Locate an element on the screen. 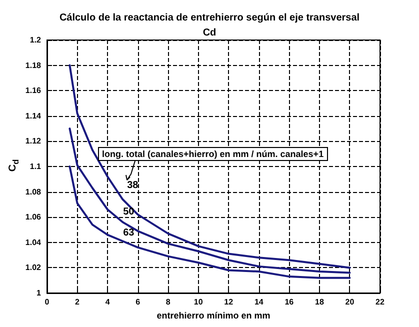 The height and width of the screenshot is (327, 419). y-tick-label: 1.04 is located at coordinates (33, 242).